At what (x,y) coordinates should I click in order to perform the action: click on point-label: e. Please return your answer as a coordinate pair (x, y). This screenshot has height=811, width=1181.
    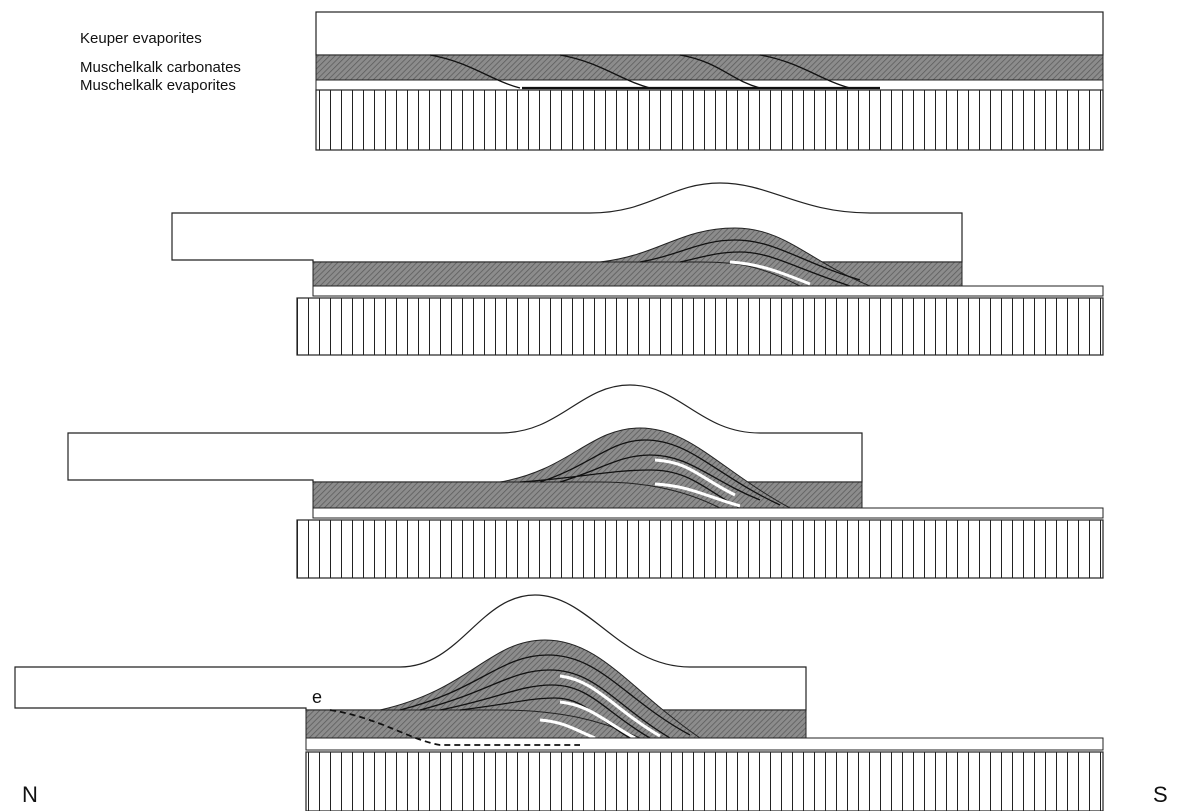
    Looking at the image, I should click on (317, 697).